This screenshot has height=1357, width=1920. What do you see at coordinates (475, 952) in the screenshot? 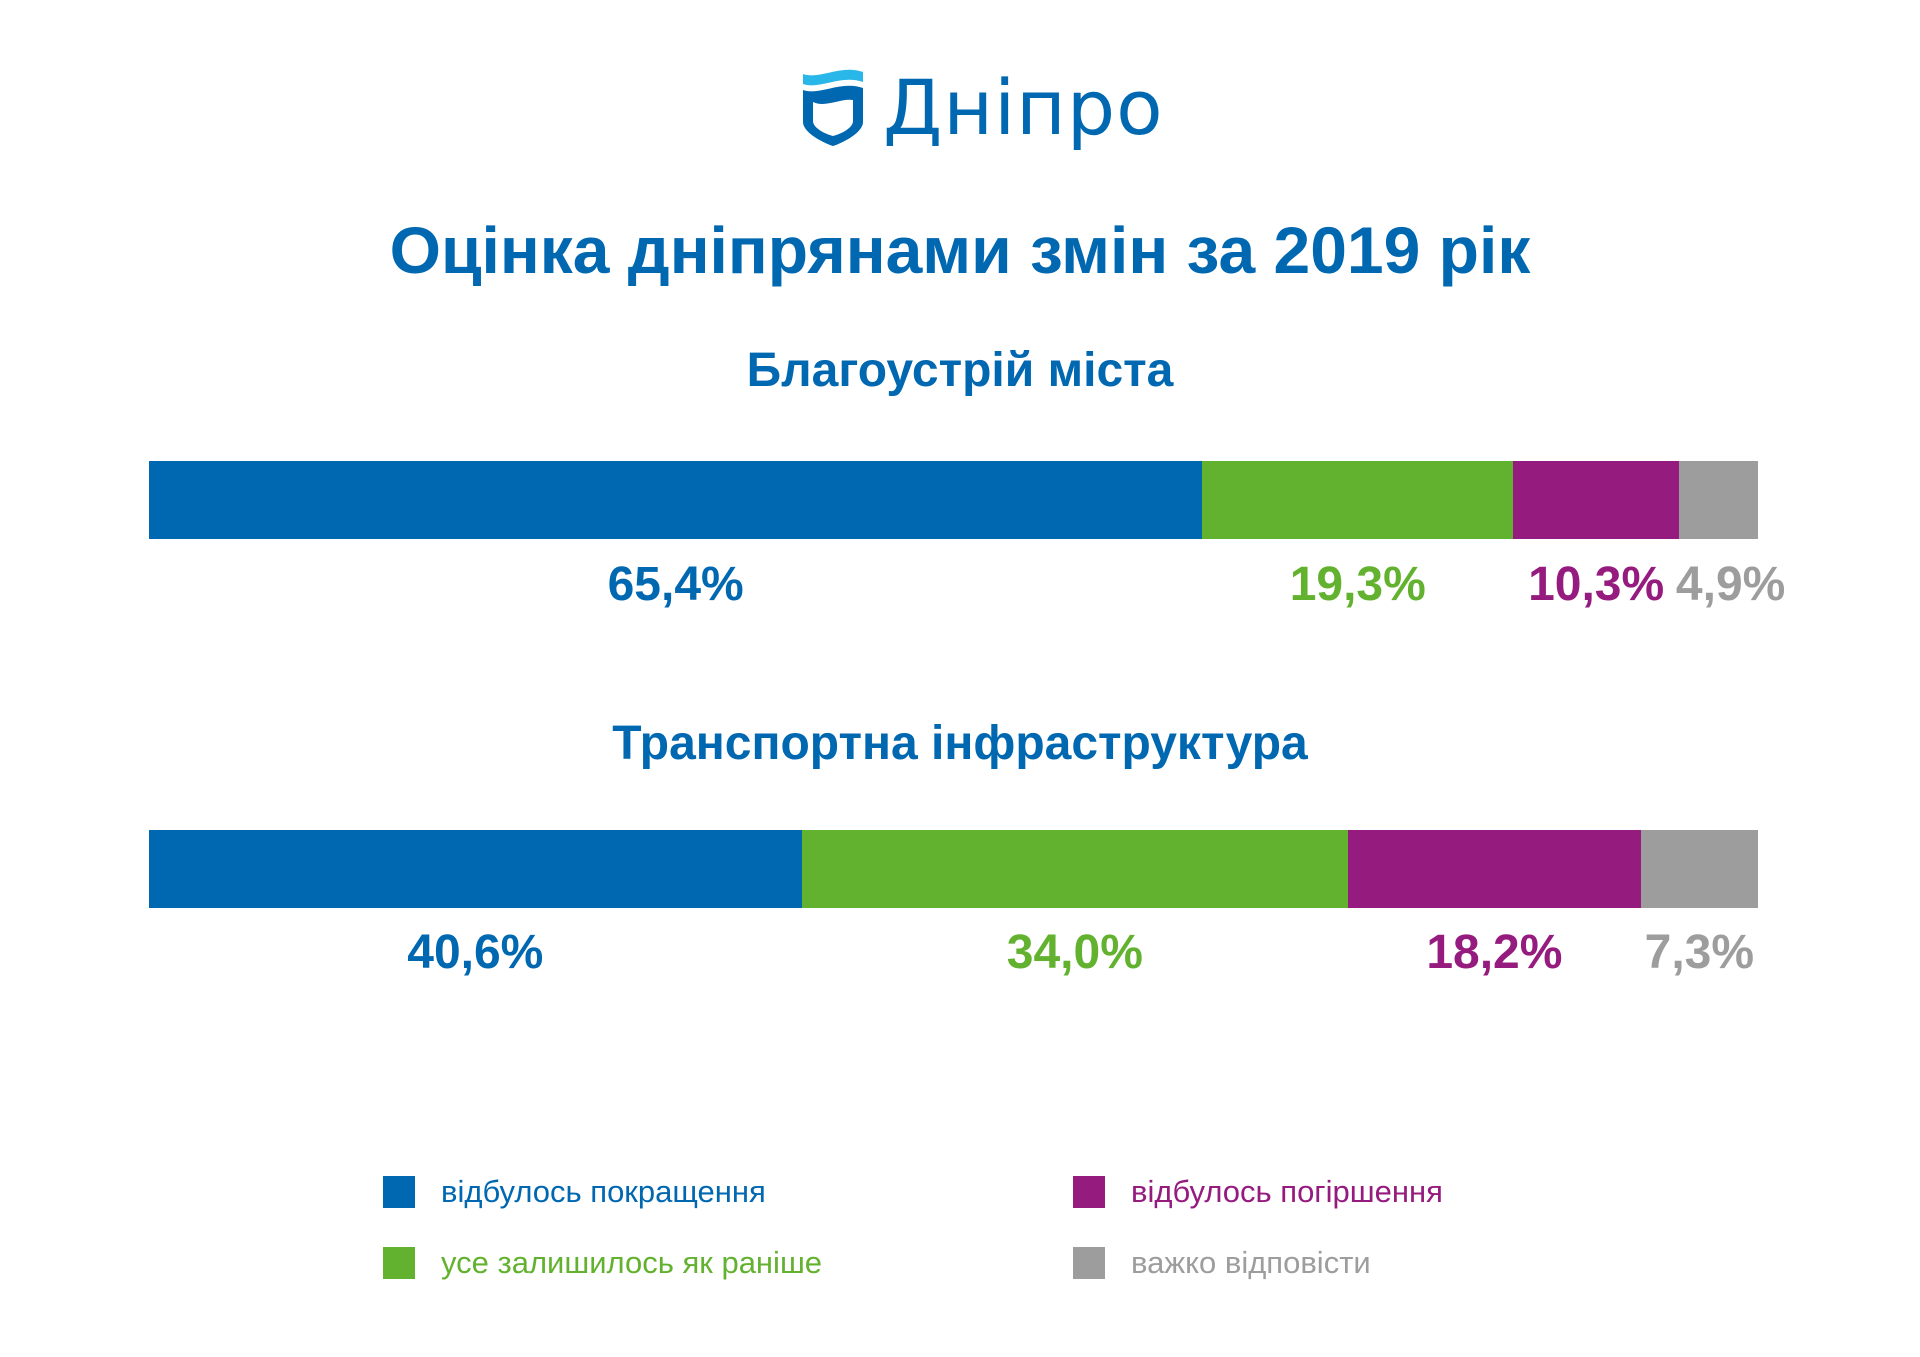
I see `data-label: 40,6%` at bounding box center [475, 952].